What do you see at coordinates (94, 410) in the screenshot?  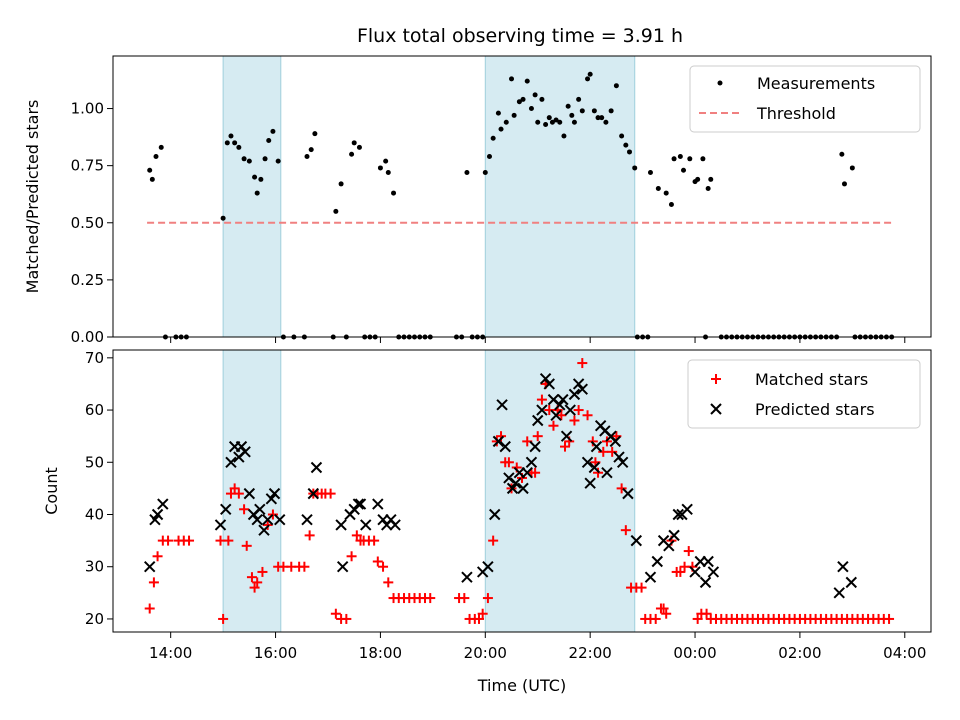 I see `bottom-y-tick-label: 60` at bounding box center [94, 410].